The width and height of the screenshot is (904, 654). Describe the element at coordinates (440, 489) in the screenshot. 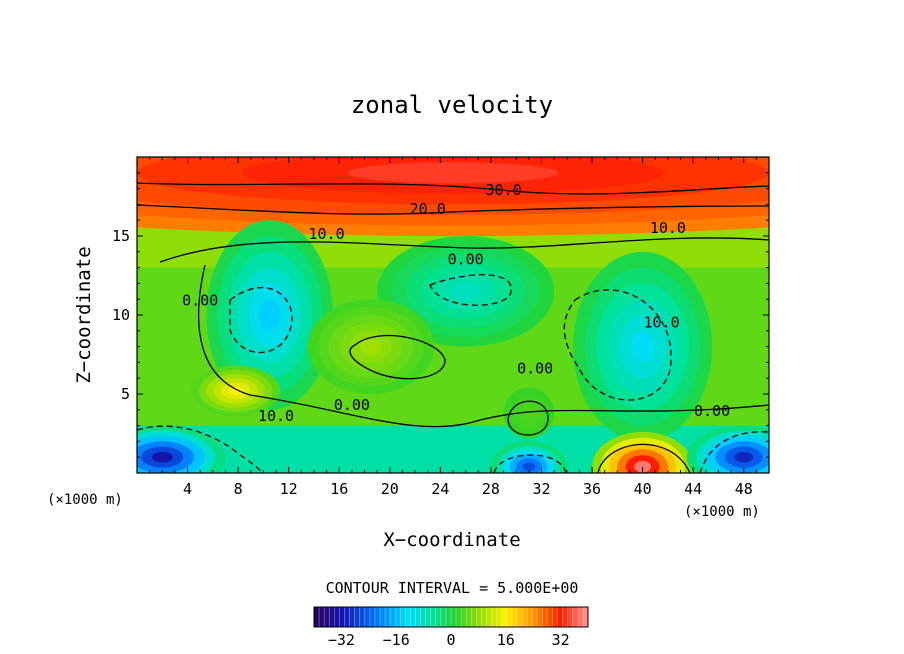

I see `x-tick-label: 24` at that location.